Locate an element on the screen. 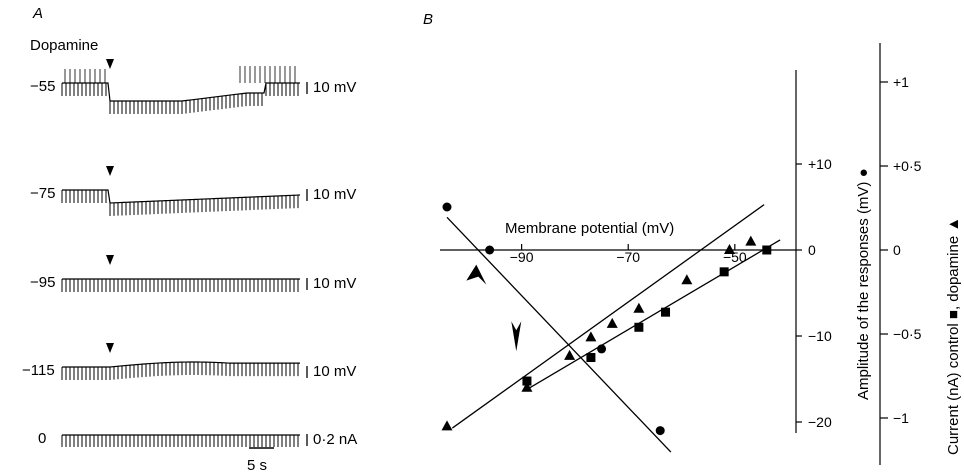 The width and height of the screenshot is (964, 474). panel-a-label: A is located at coordinates (37, 13).